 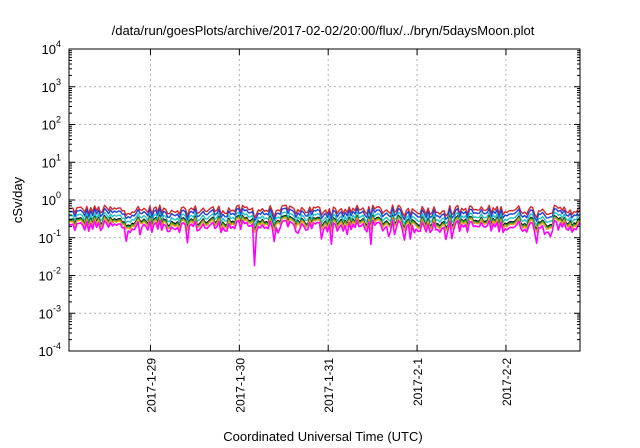 What do you see at coordinates (58, 157) in the screenshot?
I see `y-tick-exponent: 1` at bounding box center [58, 157].